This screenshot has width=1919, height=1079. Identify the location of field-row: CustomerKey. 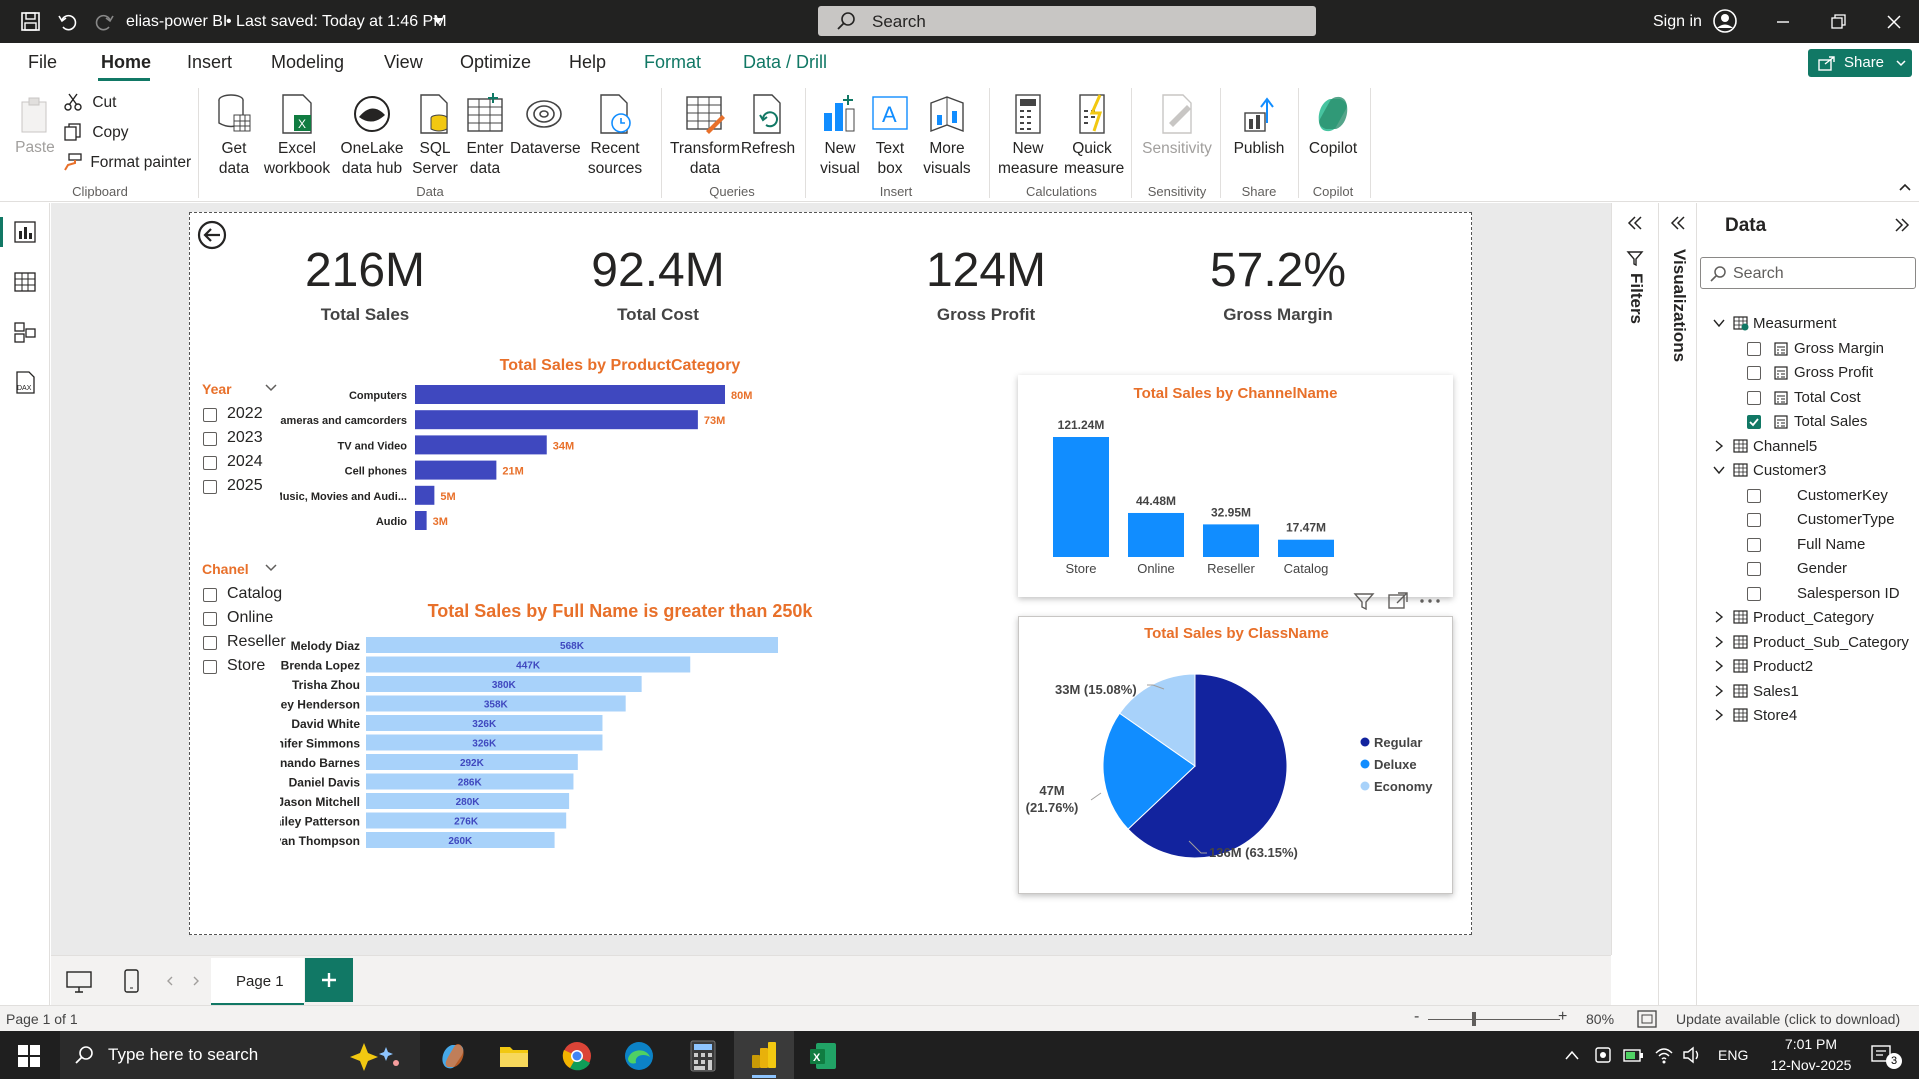
(1808, 496).